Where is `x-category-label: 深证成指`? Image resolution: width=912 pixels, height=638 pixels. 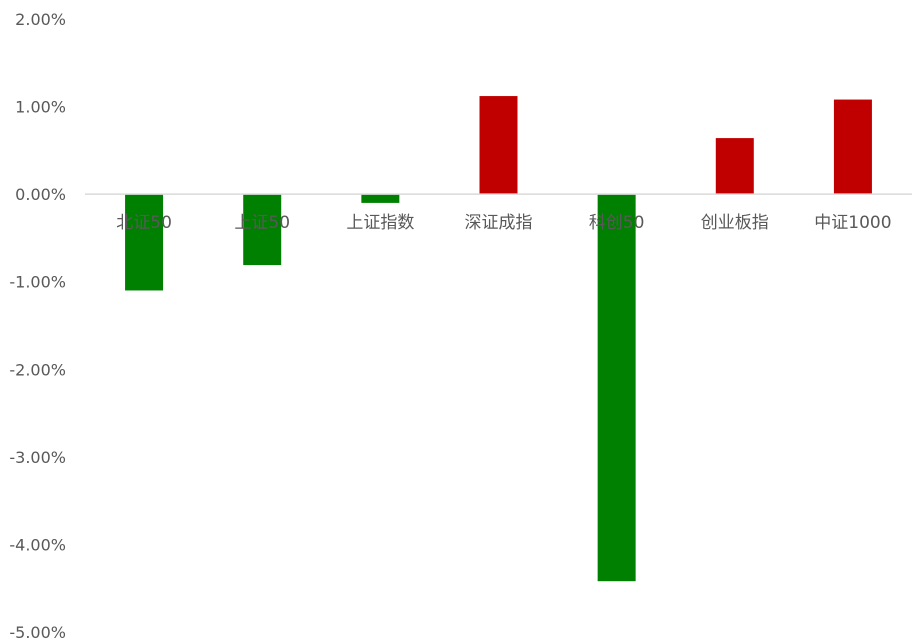
x-category-label: 深证成指 is located at coordinates (499, 223).